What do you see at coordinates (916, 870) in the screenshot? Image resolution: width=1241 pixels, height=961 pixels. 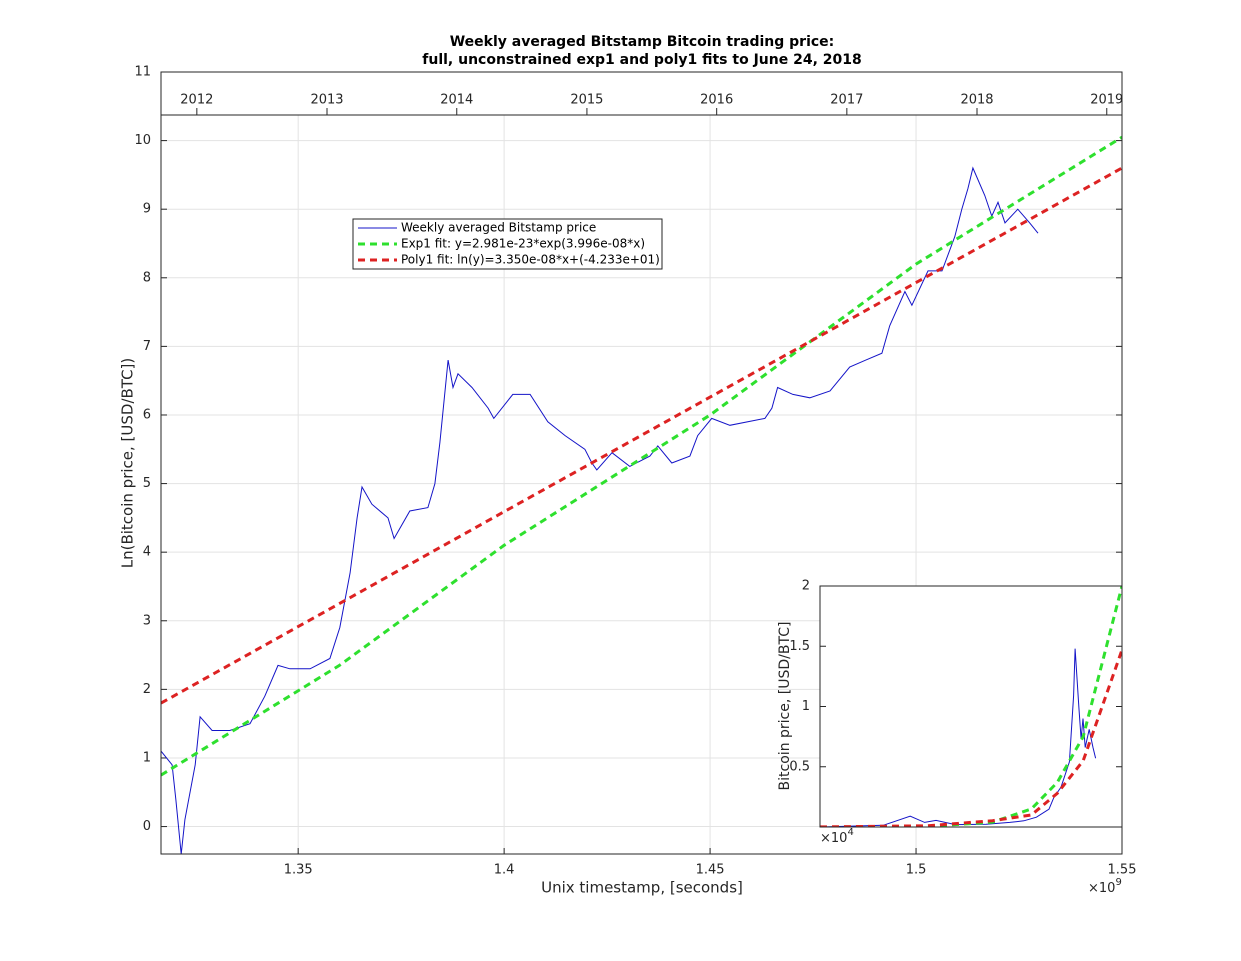 I see `x-tick-label: 1.5` at bounding box center [916, 870].